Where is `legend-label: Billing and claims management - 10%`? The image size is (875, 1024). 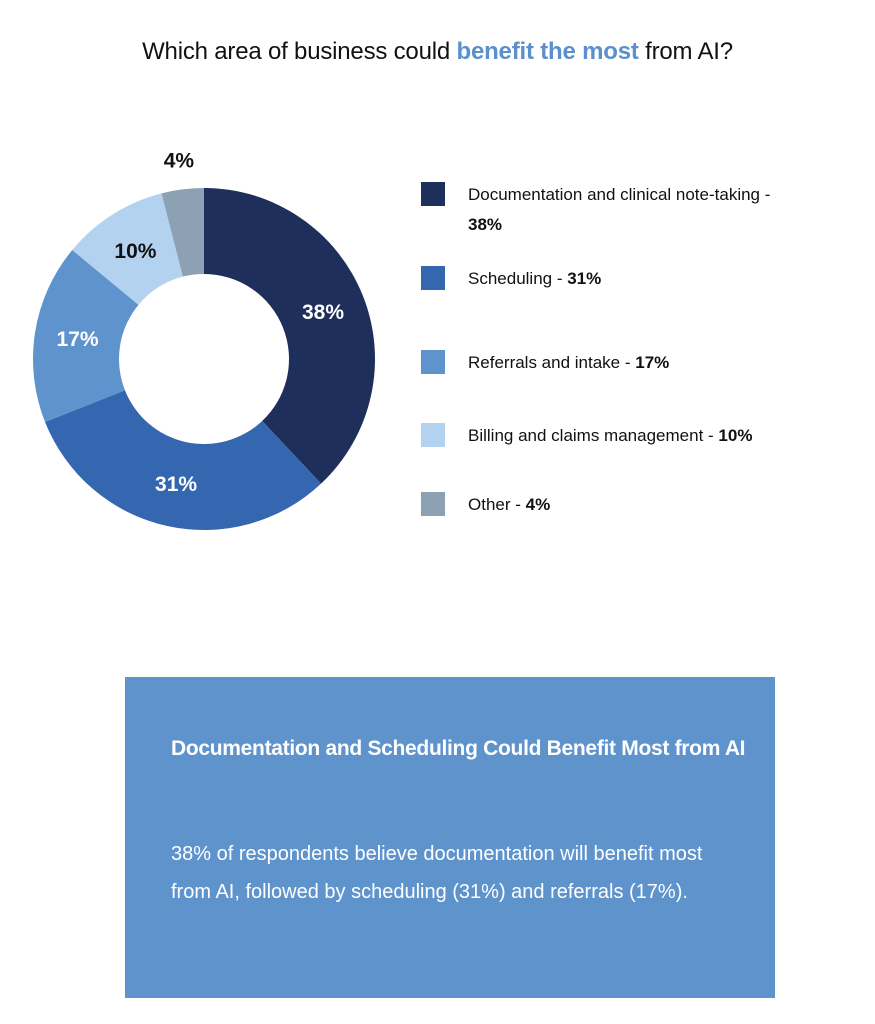 legend-label: Billing and claims management - 10% is located at coordinates (610, 435).